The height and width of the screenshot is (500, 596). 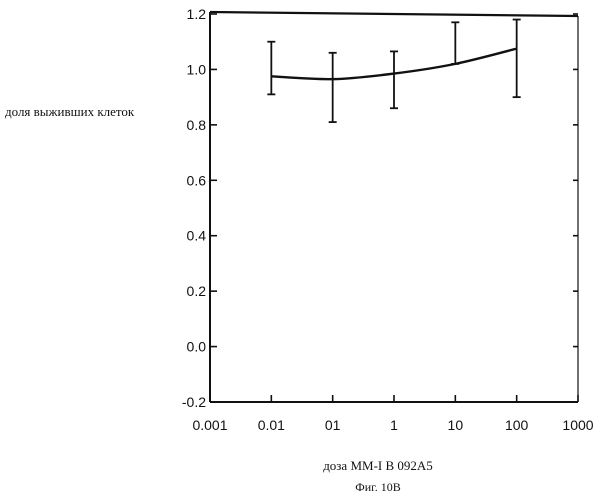 What do you see at coordinates (197, 291) in the screenshot?
I see `y-tick-label: 0.2` at bounding box center [197, 291].